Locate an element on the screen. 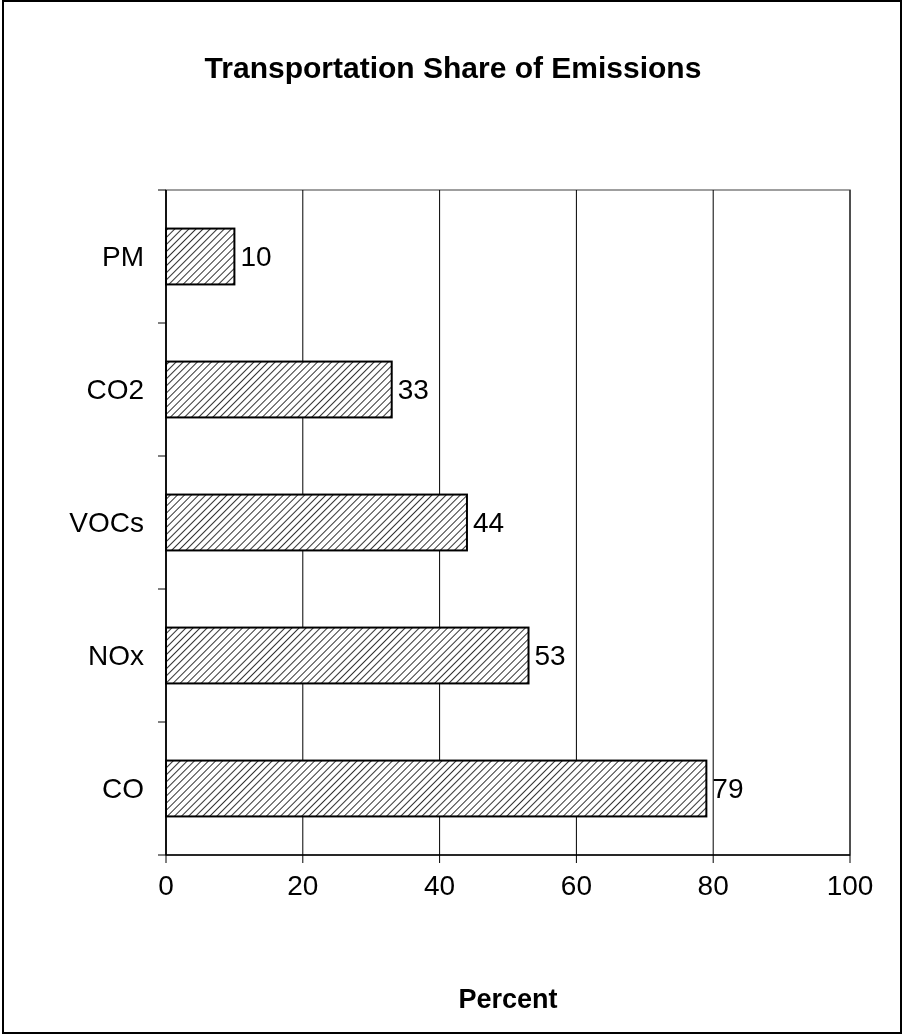 This screenshot has width=902, height=1035. y-tick-label: NOx is located at coordinates (116, 656).